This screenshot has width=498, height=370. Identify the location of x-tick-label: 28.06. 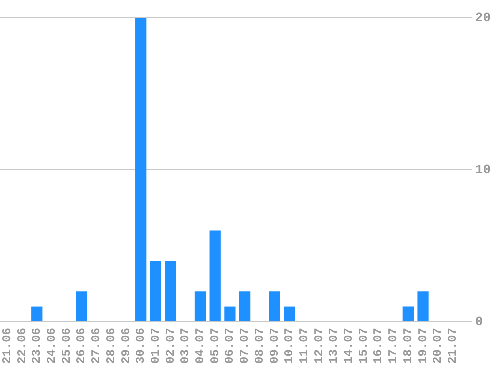
(111, 346).